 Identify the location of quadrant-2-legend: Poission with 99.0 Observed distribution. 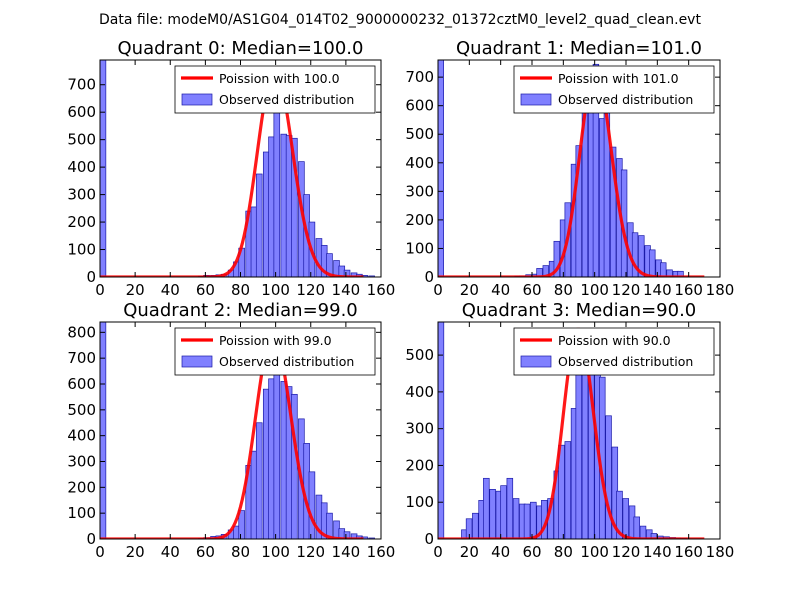
(275, 351).